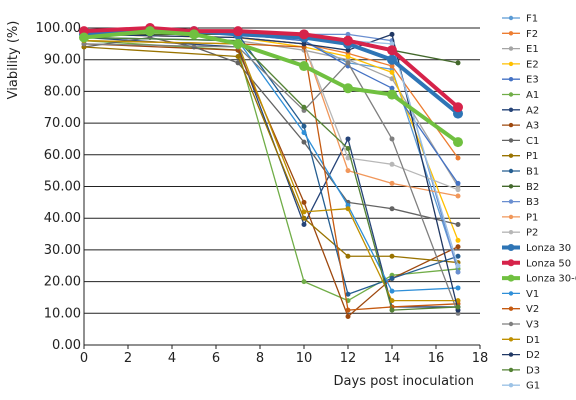 The image size is (576, 400). What do you see at coordinates (533, 370) in the screenshot?
I see `legend-label: D3` at bounding box center [533, 370].